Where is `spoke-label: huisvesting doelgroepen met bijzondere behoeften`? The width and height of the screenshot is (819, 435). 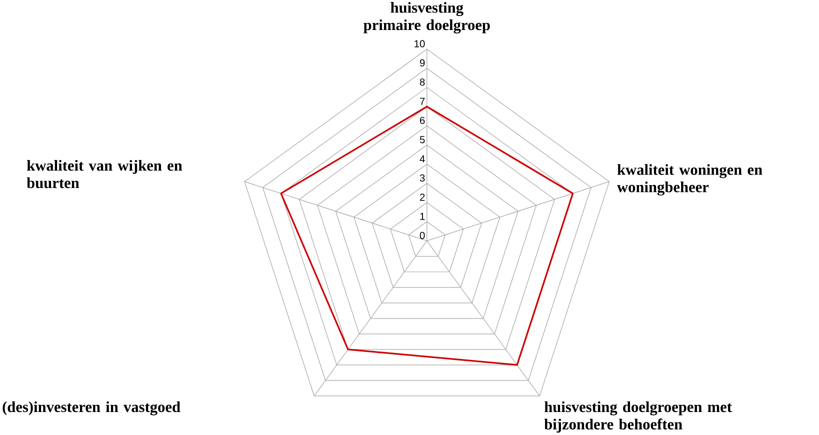 spoke-label: huisvesting doelgroepen met bijzondere behoeften is located at coordinates (638, 417).